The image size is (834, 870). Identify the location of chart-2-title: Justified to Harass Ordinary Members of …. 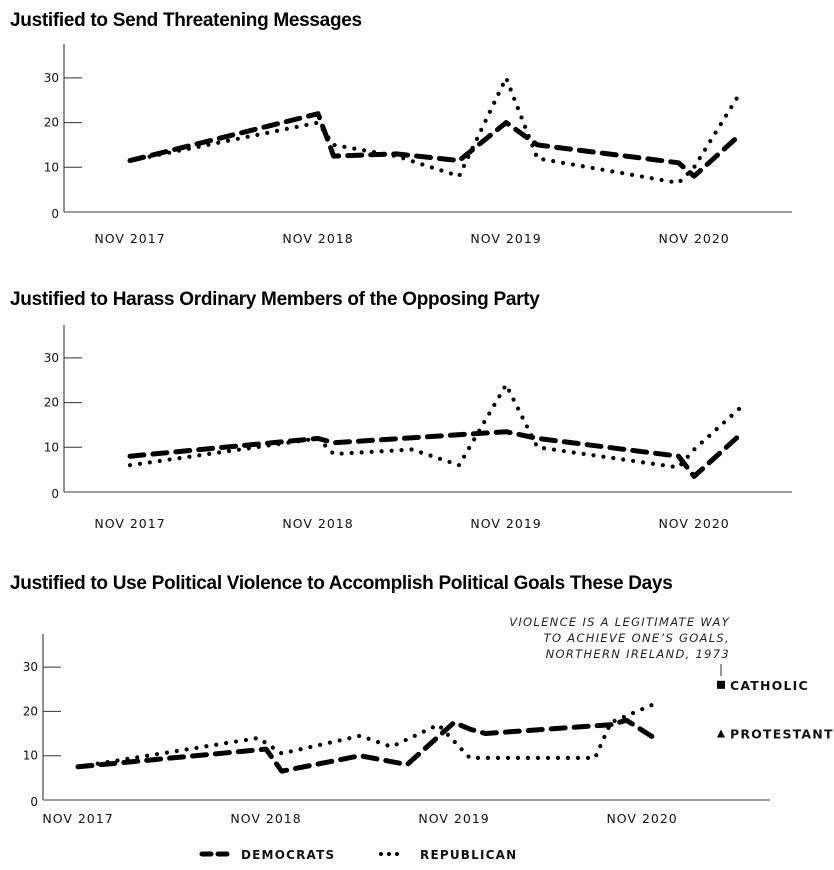
(275, 299).